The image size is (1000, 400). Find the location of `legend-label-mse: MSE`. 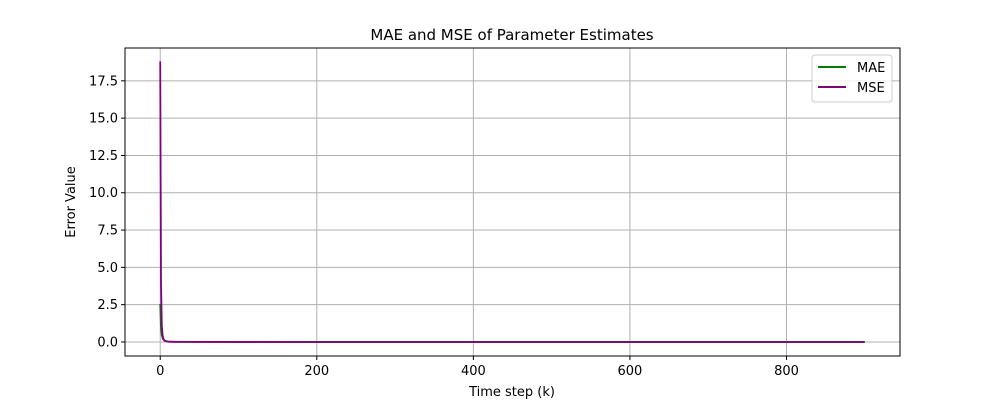

legend-label-mse: MSE is located at coordinates (871, 88).